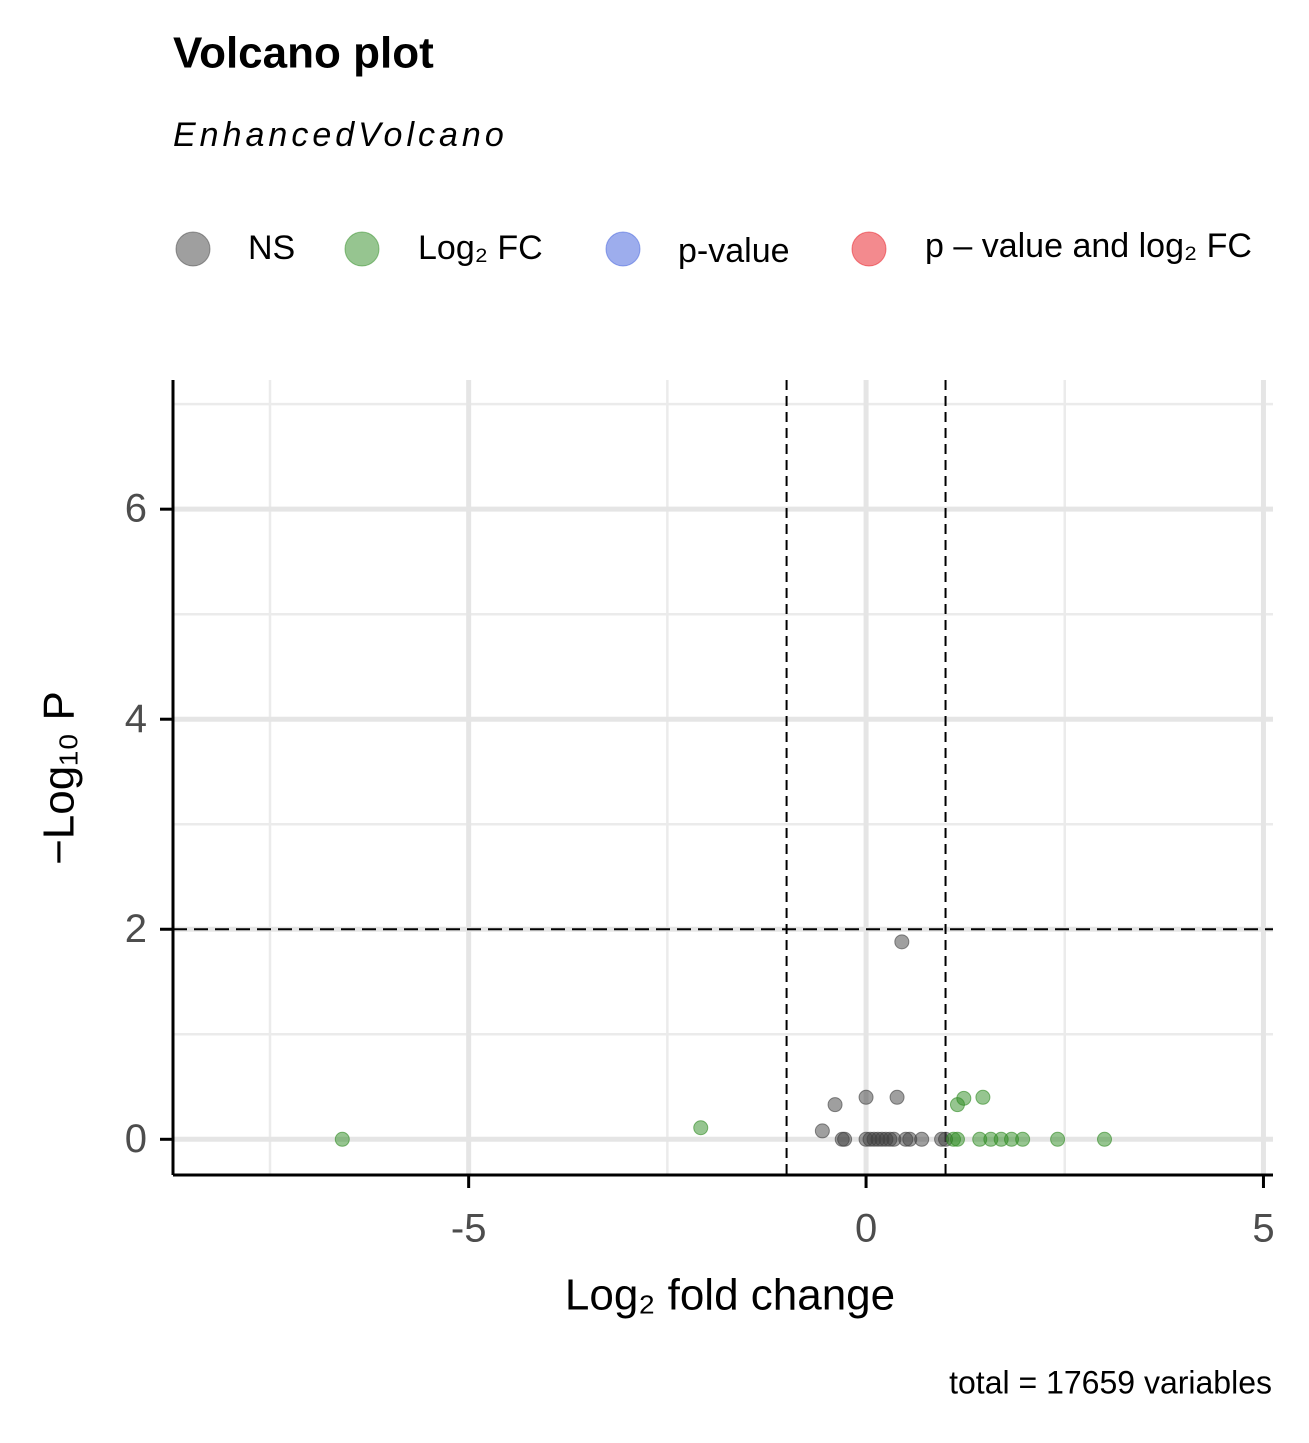 The height and width of the screenshot is (1443, 1309). I want to click on x-tick-label: -5, so click(469, 1229).